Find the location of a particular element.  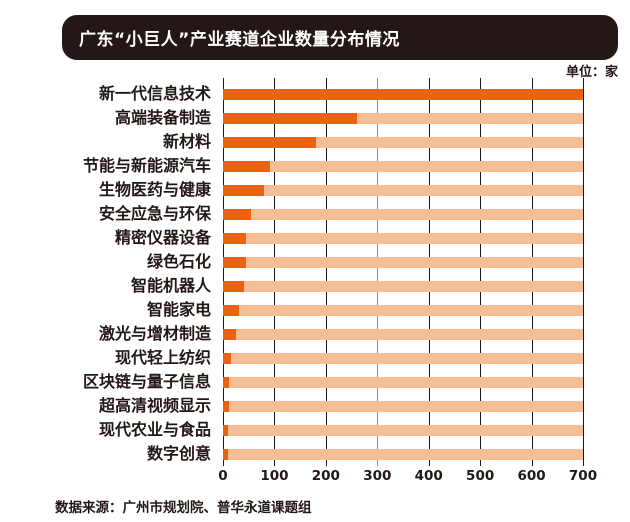

bar-row: 新材料 is located at coordinates (315, 142).